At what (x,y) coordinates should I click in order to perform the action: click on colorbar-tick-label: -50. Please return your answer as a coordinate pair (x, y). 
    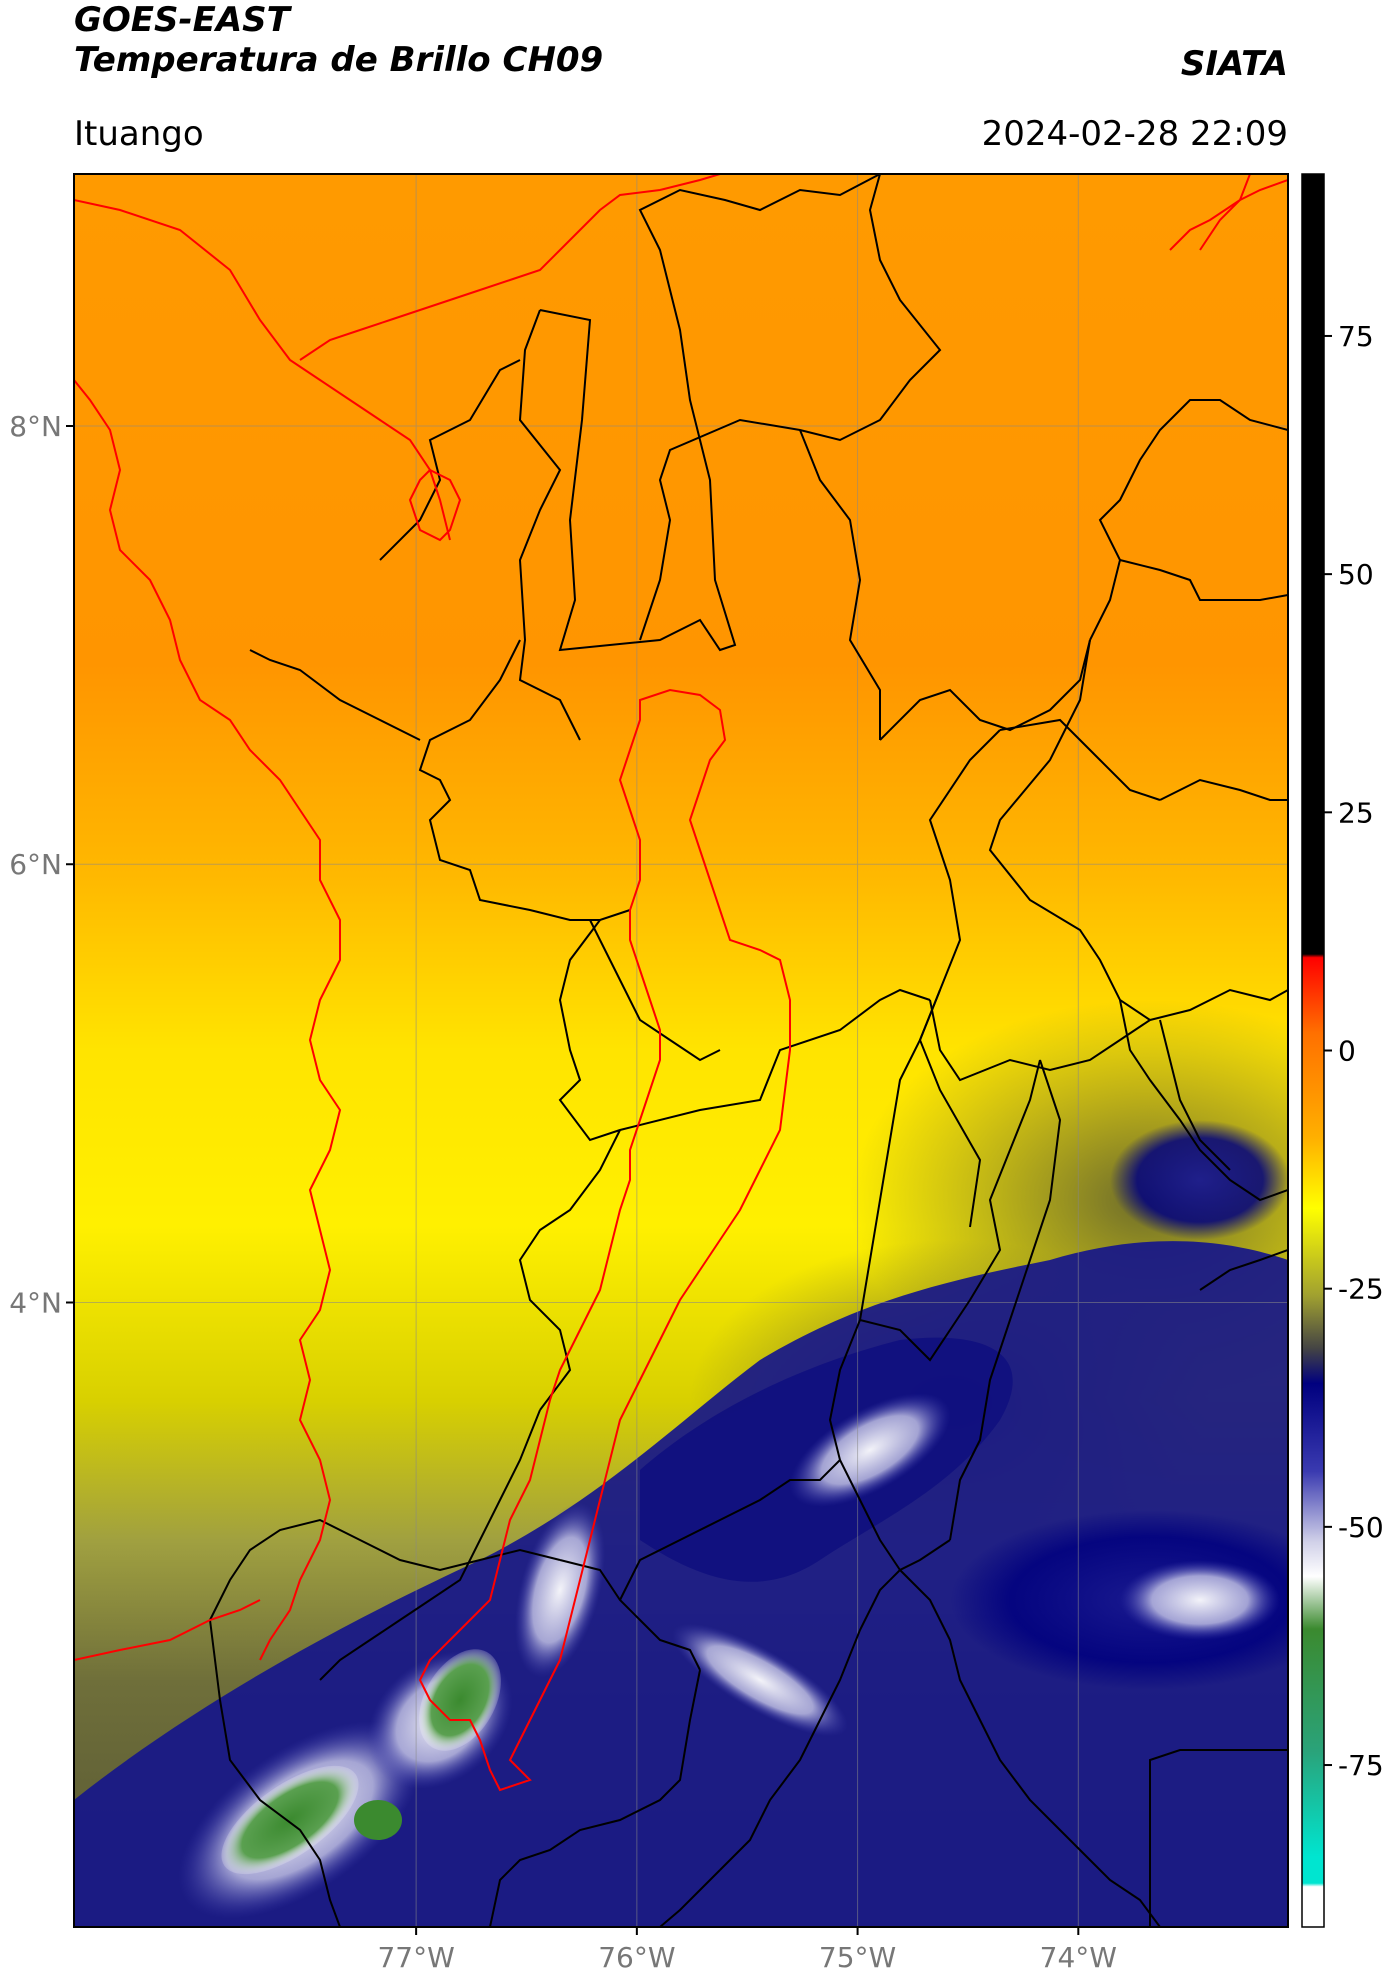
    Looking at the image, I should click on (1361, 1527).